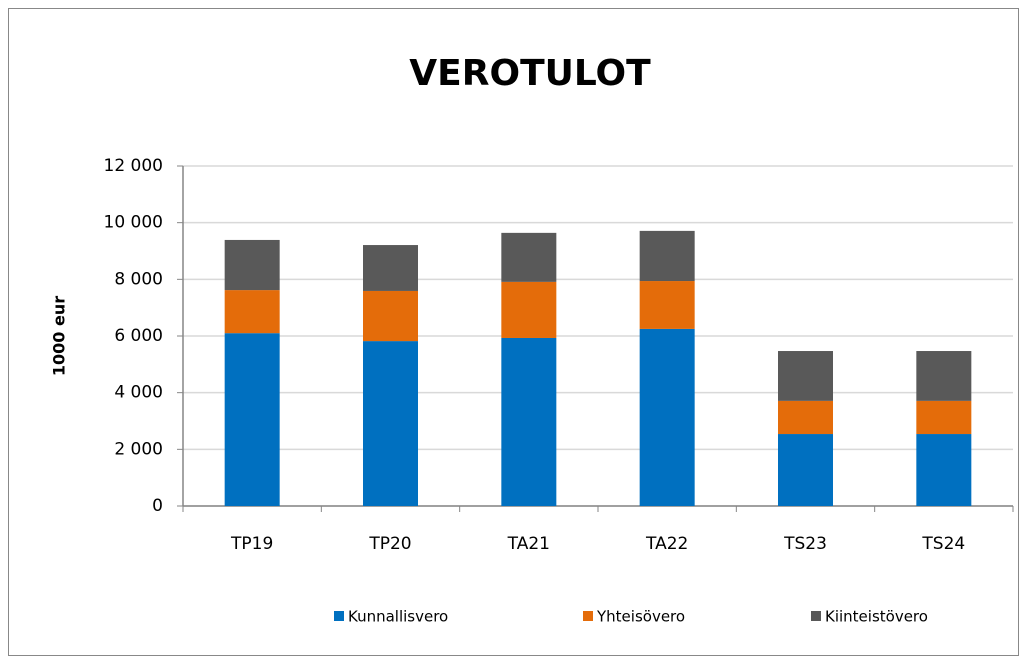 The width and height of the screenshot is (1029, 664). What do you see at coordinates (666, 544) in the screenshot?
I see `x-tick-label: TA22` at bounding box center [666, 544].